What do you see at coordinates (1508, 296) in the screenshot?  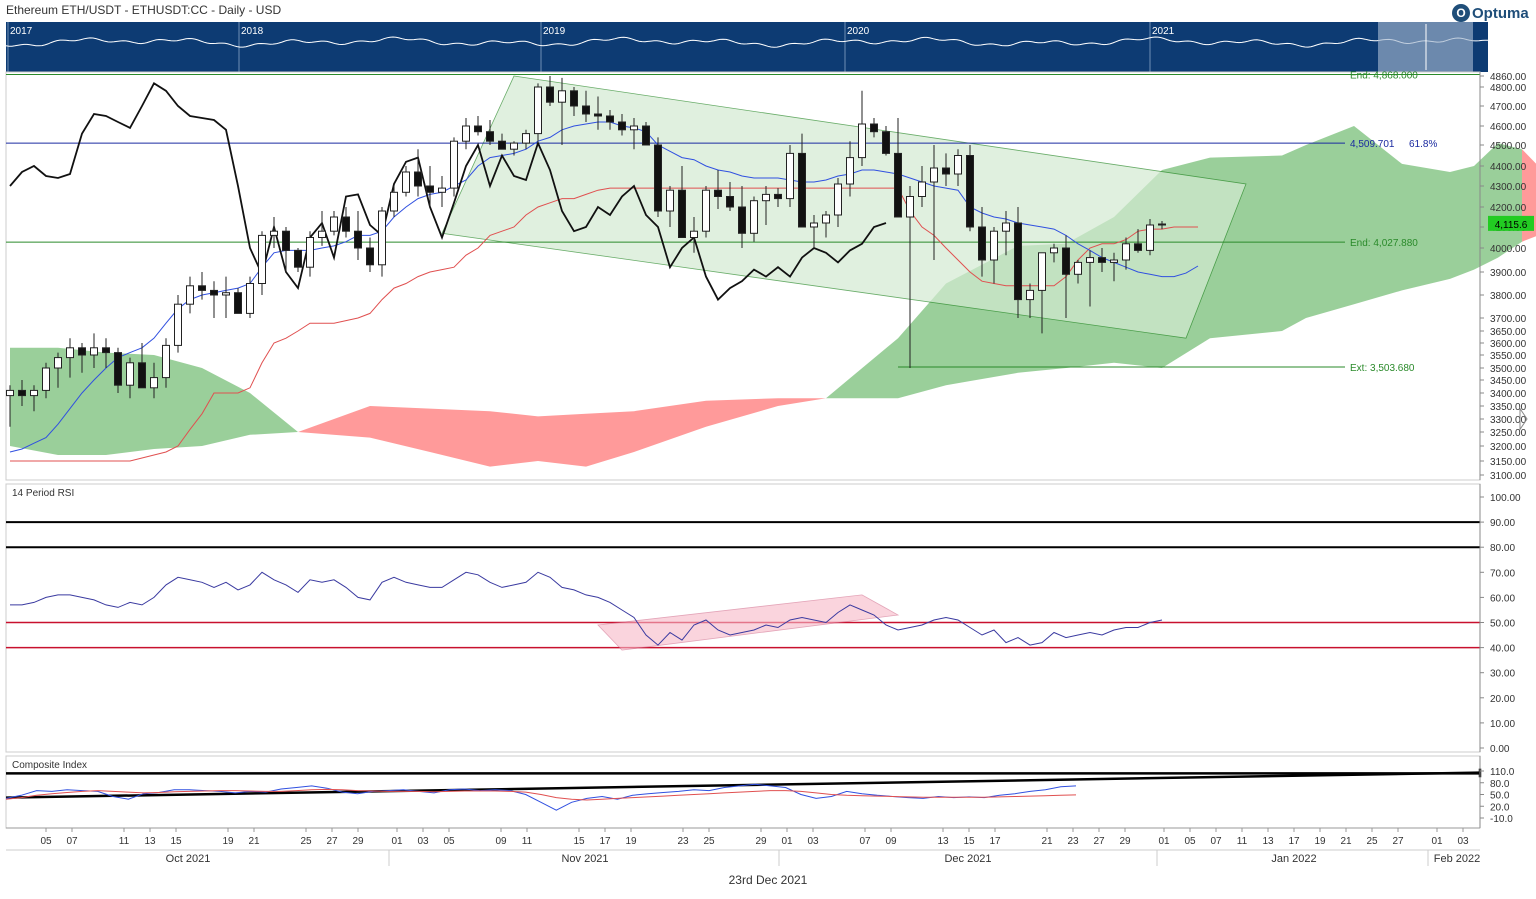 I see `price-axis-label: 3800.00` at bounding box center [1508, 296].